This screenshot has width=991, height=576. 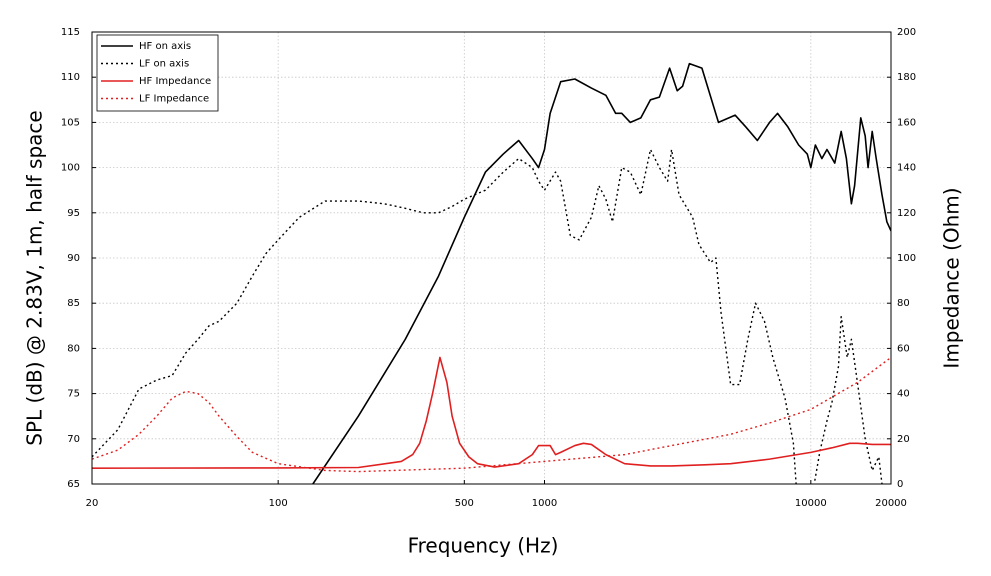 I want to click on legend-label: HF on axis, so click(x=165, y=46).